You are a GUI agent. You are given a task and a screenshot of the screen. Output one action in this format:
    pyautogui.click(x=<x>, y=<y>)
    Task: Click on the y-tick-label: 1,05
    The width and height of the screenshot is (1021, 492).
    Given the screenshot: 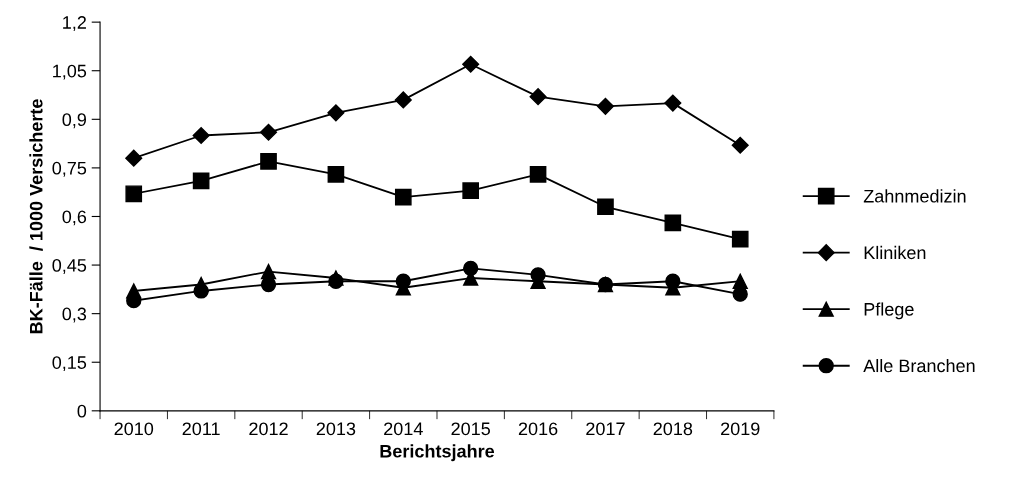 What is the action you would take?
    pyautogui.click(x=70, y=72)
    